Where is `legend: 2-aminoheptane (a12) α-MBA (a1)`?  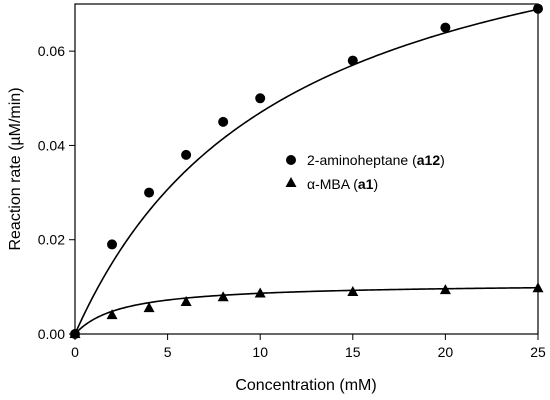 legend: 2-aminoheptane (a12) α-MBA (a1) is located at coordinates (365, 172).